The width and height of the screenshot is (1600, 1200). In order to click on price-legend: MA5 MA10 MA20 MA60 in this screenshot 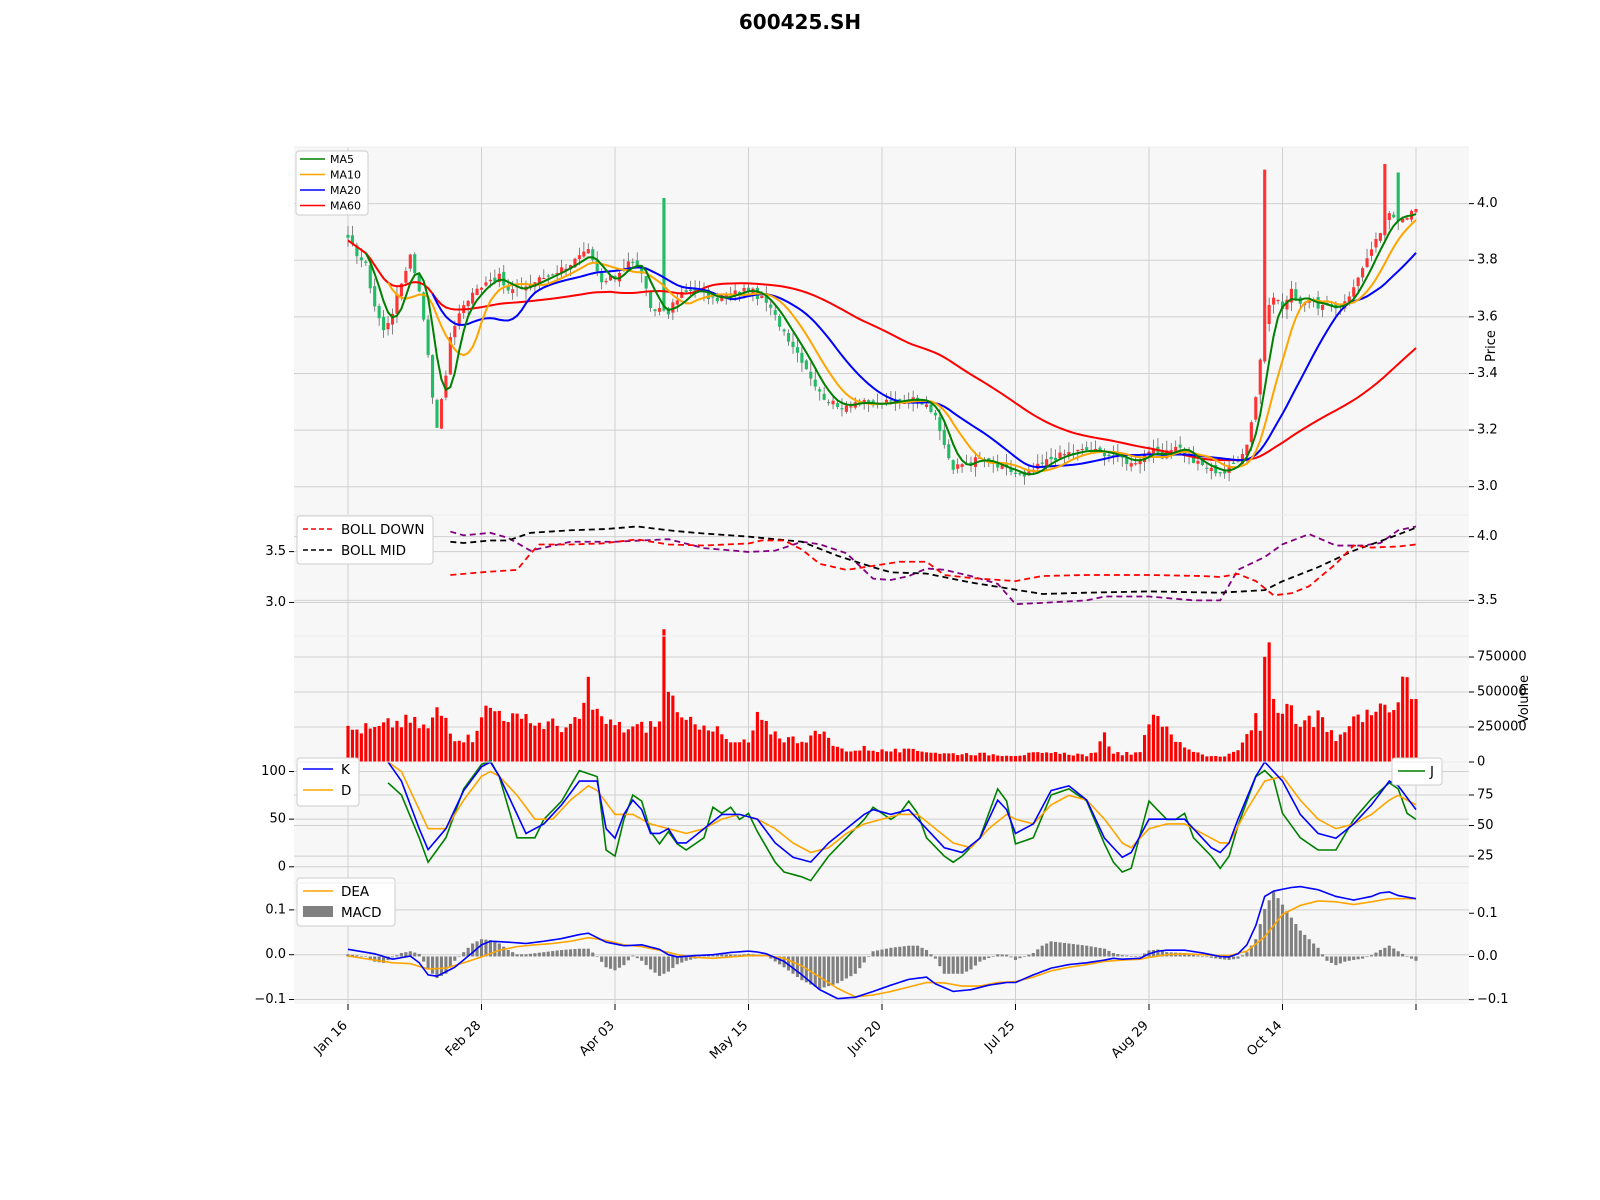, I will do `click(332, 183)`.